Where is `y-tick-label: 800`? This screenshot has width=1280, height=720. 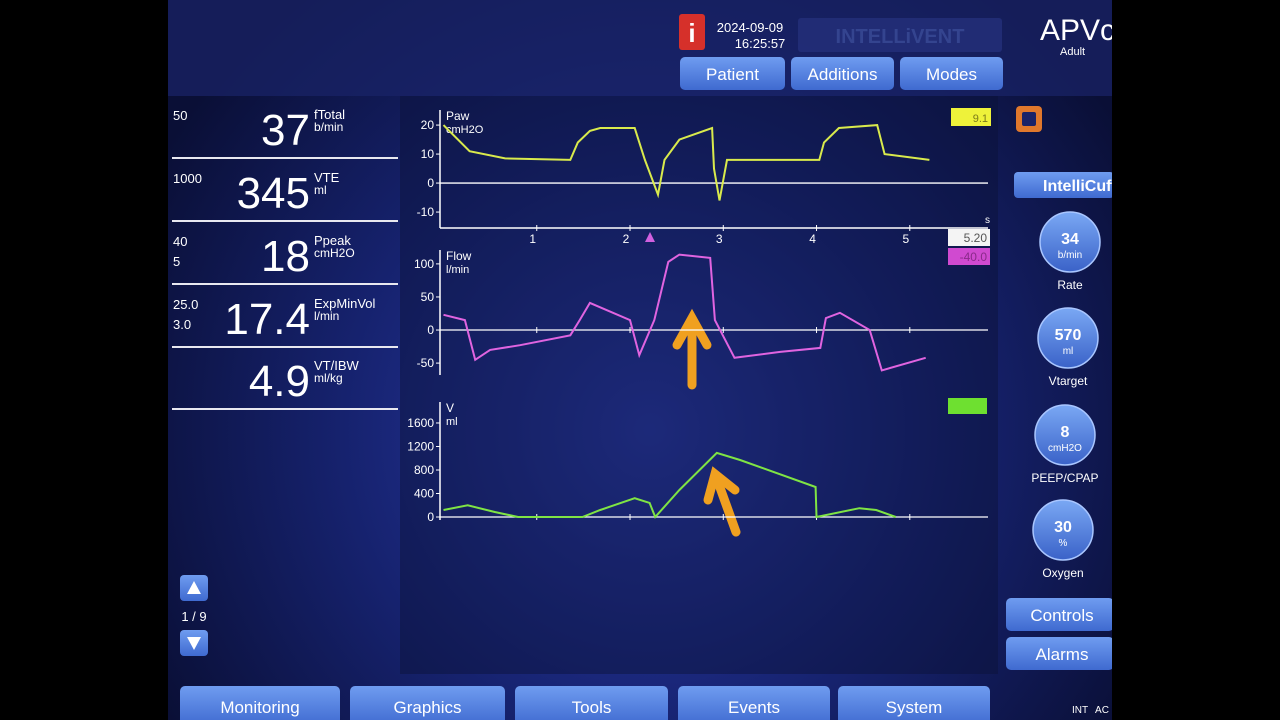 y-tick-label: 800 is located at coordinates (424, 470).